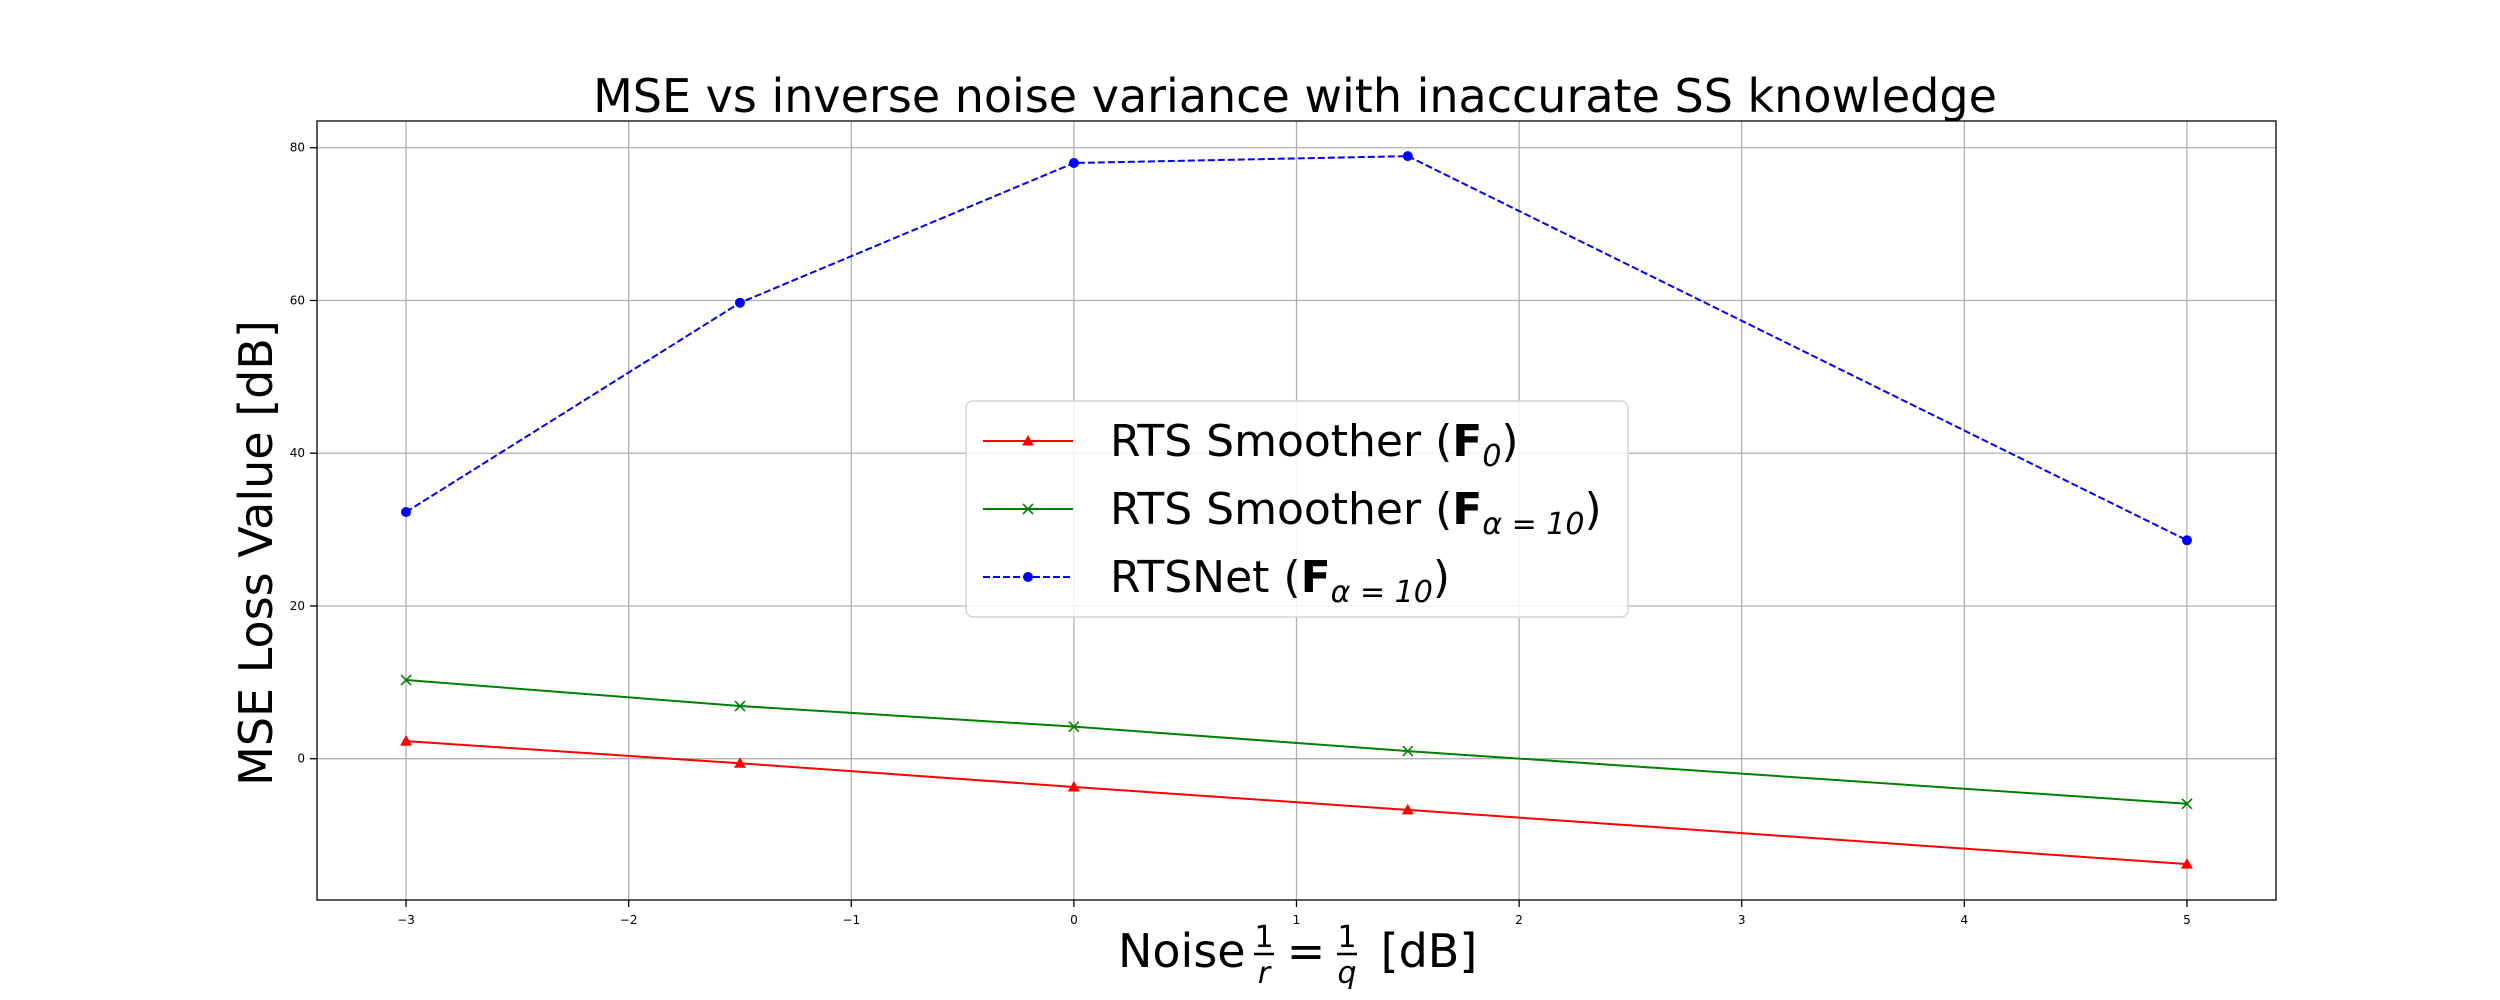 The height and width of the screenshot is (1000, 2500). I want to click on y-tick-label: 0, so click(301, 759).